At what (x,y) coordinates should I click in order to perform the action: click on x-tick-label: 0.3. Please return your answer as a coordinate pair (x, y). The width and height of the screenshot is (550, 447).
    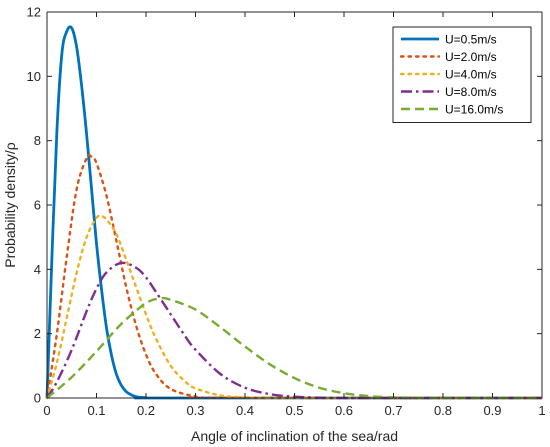
    Looking at the image, I should click on (195, 410).